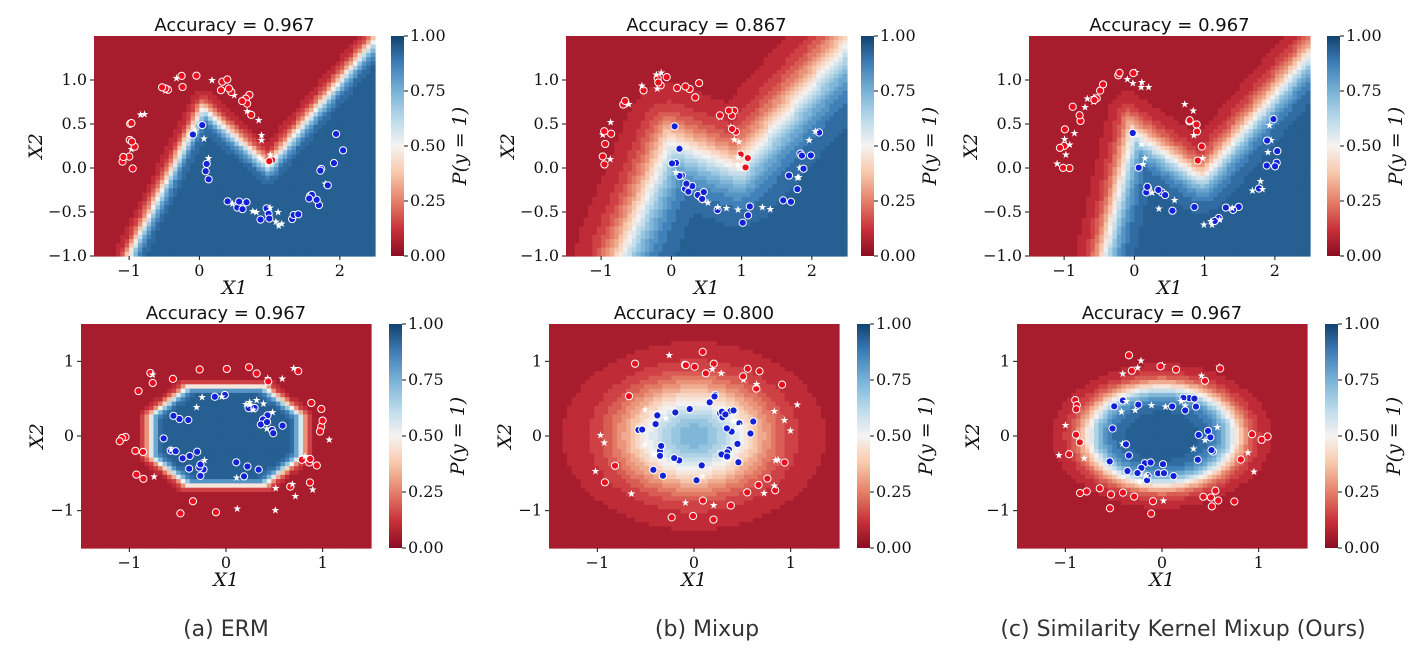 This screenshot has height=658, width=1415. I want to click on colorbar-label: P(y = 1), so click(1394, 436).